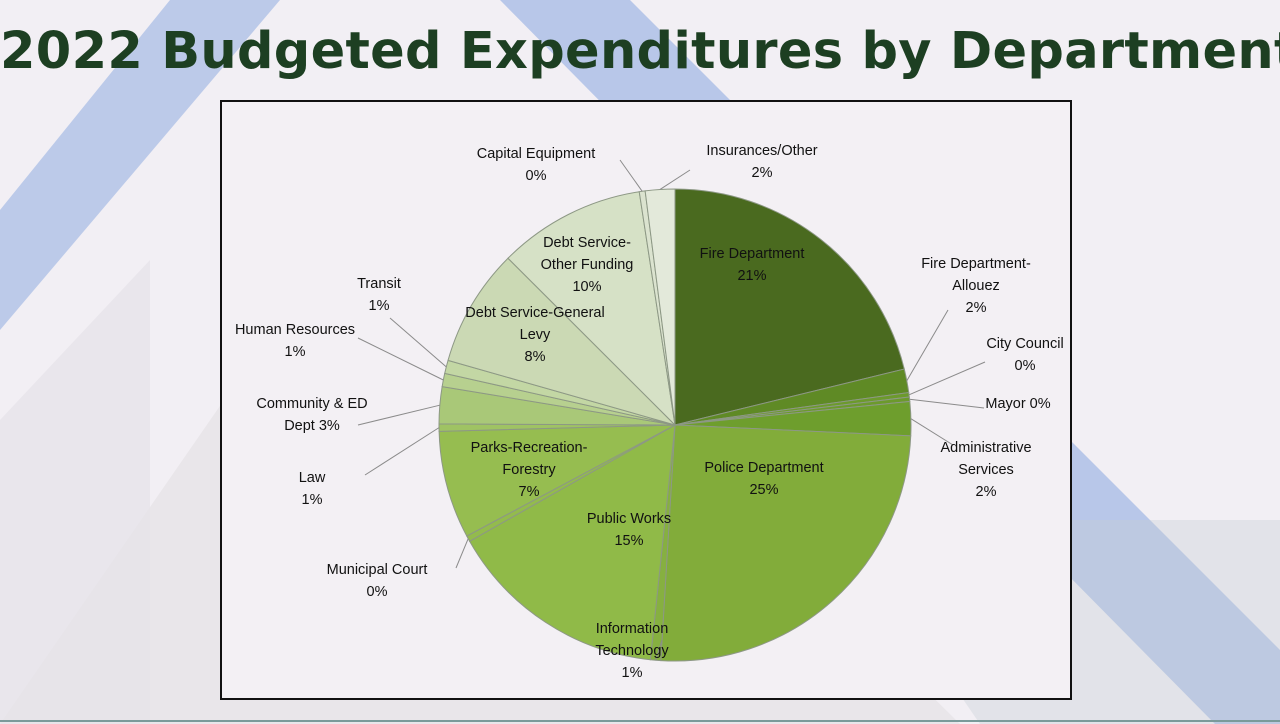 This screenshot has width=1280, height=724. I want to click on slice-label-line: Community & ED, so click(311, 404).